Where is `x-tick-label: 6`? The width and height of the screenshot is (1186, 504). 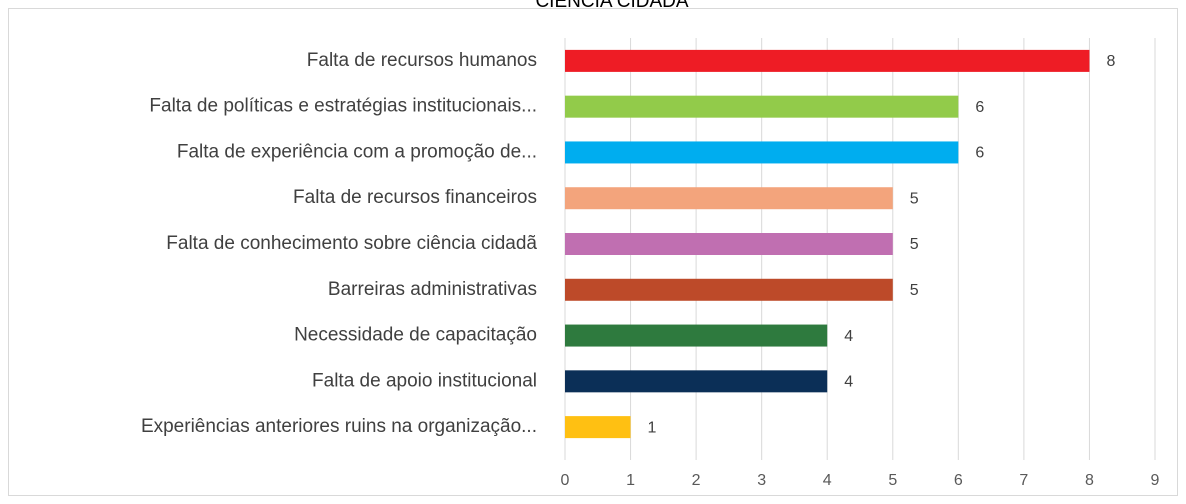 x-tick-label: 6 is located at coordinates (958, 480).